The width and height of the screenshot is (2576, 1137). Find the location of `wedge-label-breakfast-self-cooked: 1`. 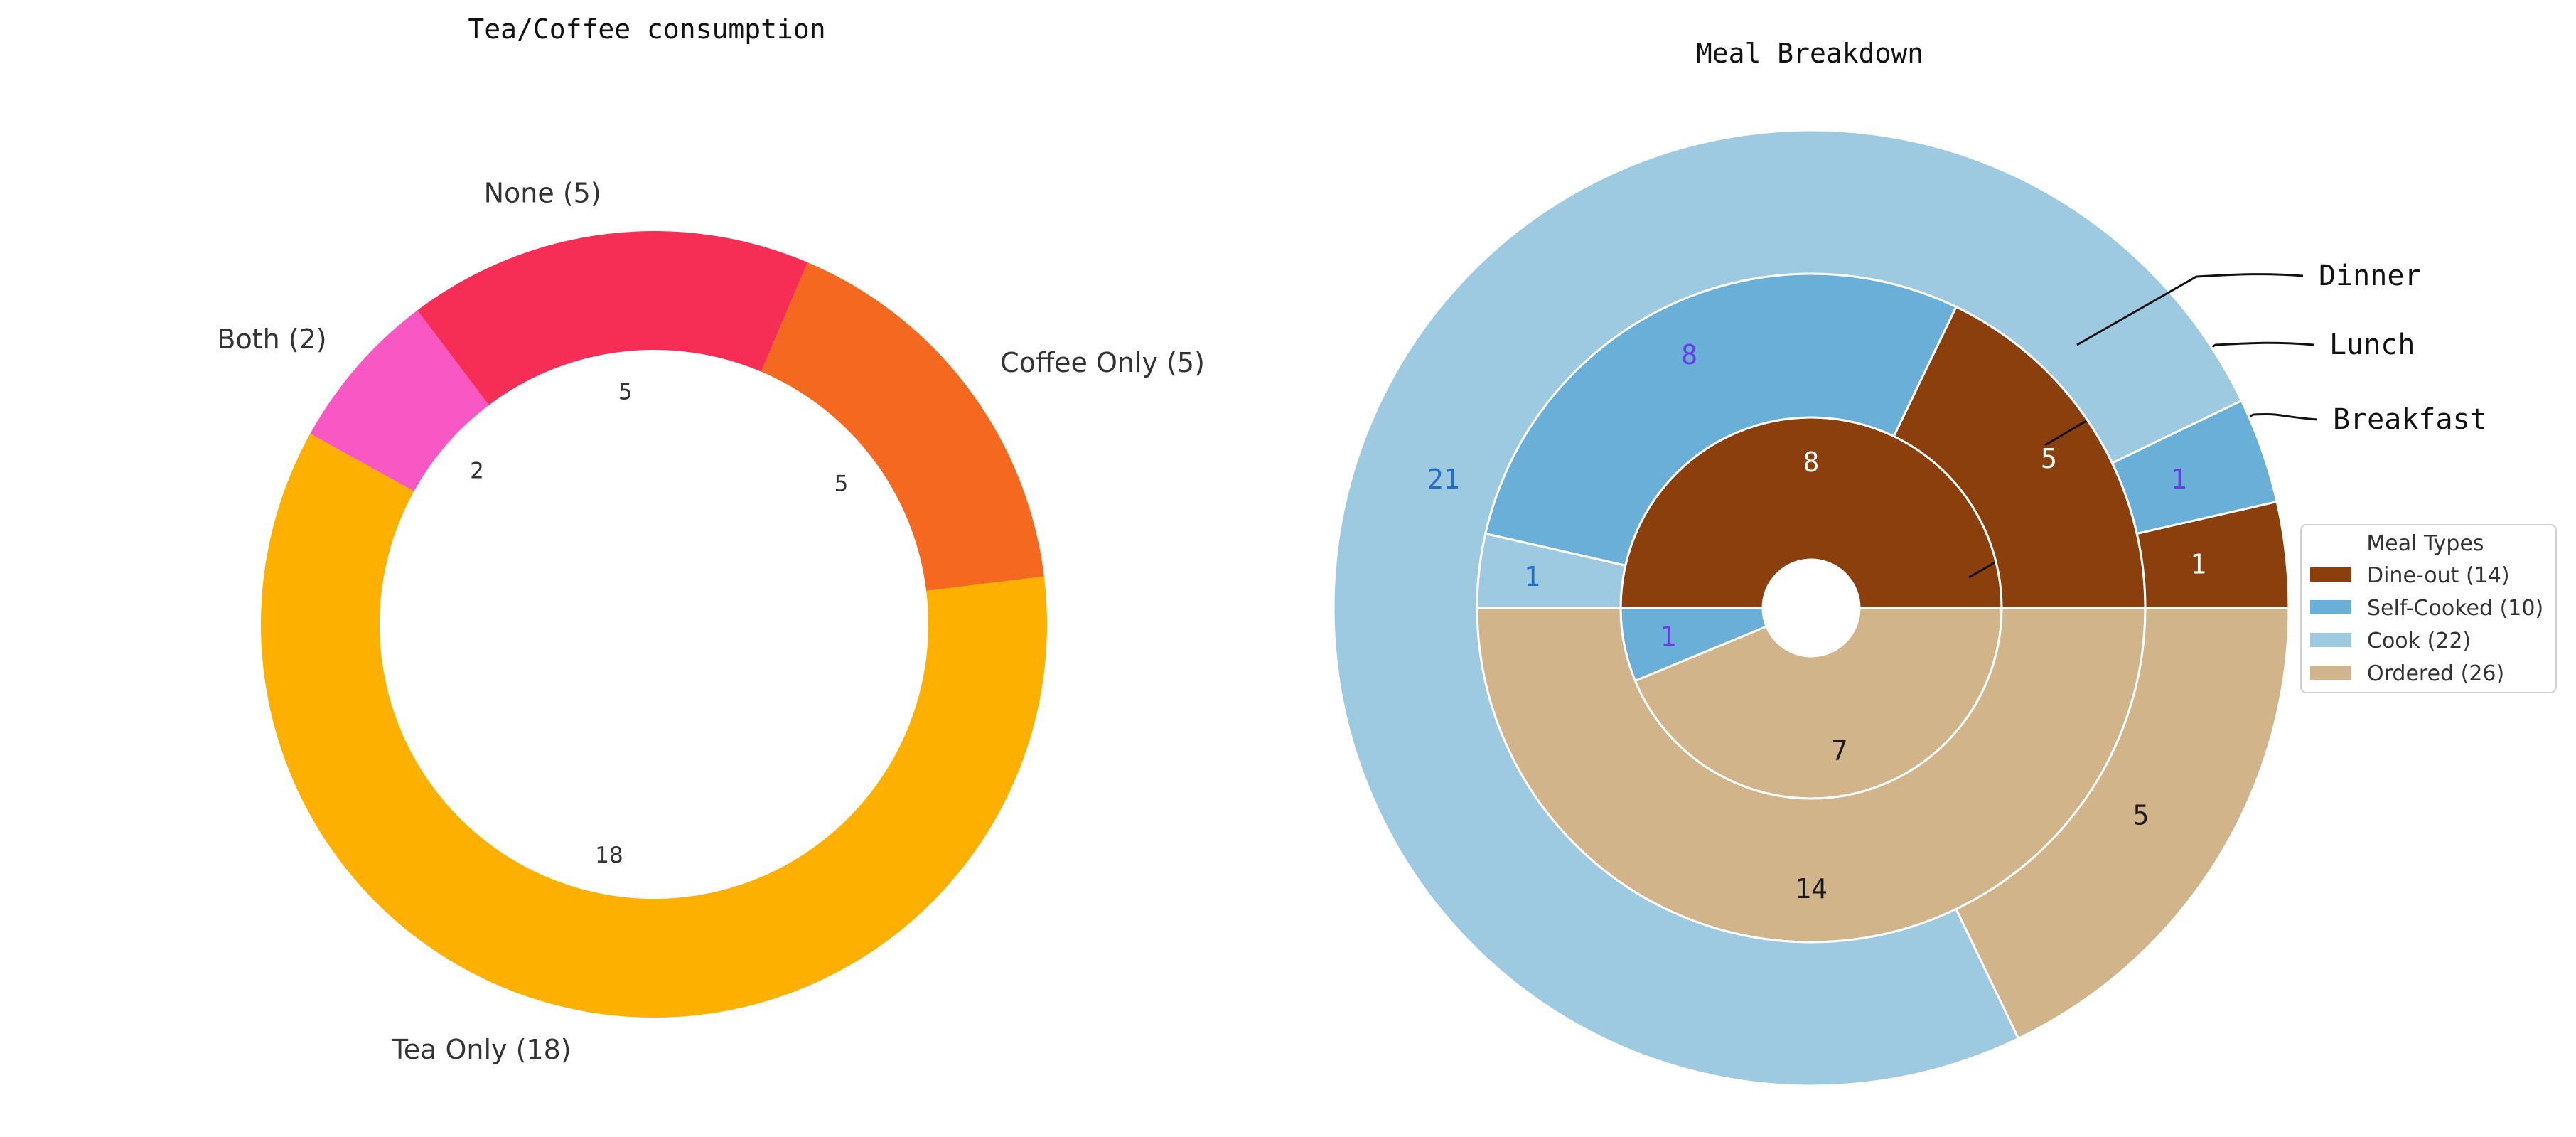

wedge-label-breakfast-self-cooked: 1 is located at coordinates (1668, 636).